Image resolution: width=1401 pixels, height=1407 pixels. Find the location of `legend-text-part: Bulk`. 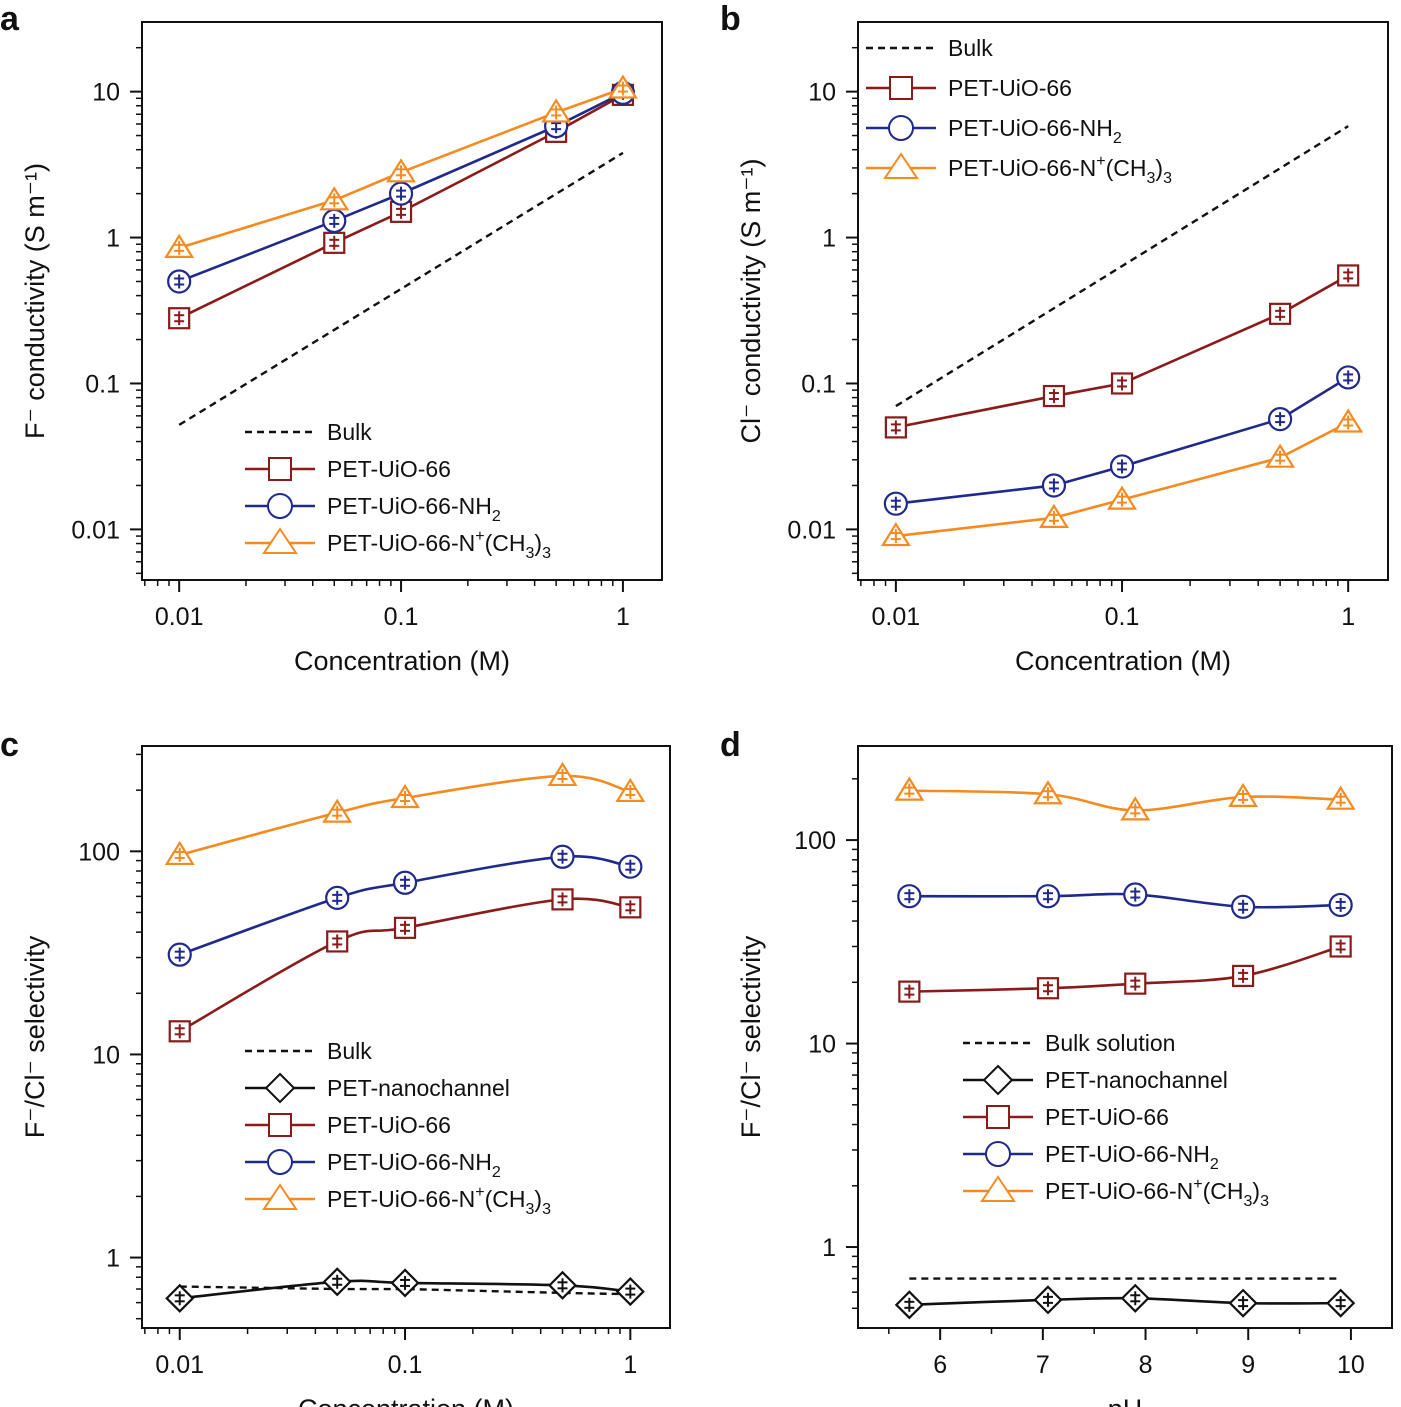

legend-text-part: Bulk is located at coordinates (970, 48).